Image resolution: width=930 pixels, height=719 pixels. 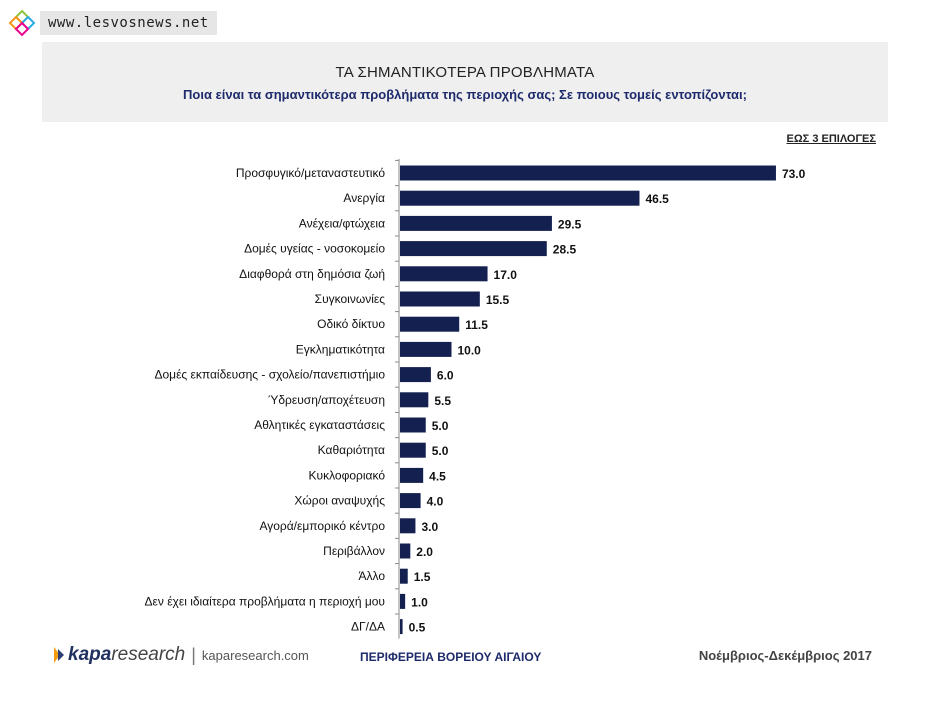 I want to click on category-label: Εγκληματικότητα, so click(x=340, y=349).